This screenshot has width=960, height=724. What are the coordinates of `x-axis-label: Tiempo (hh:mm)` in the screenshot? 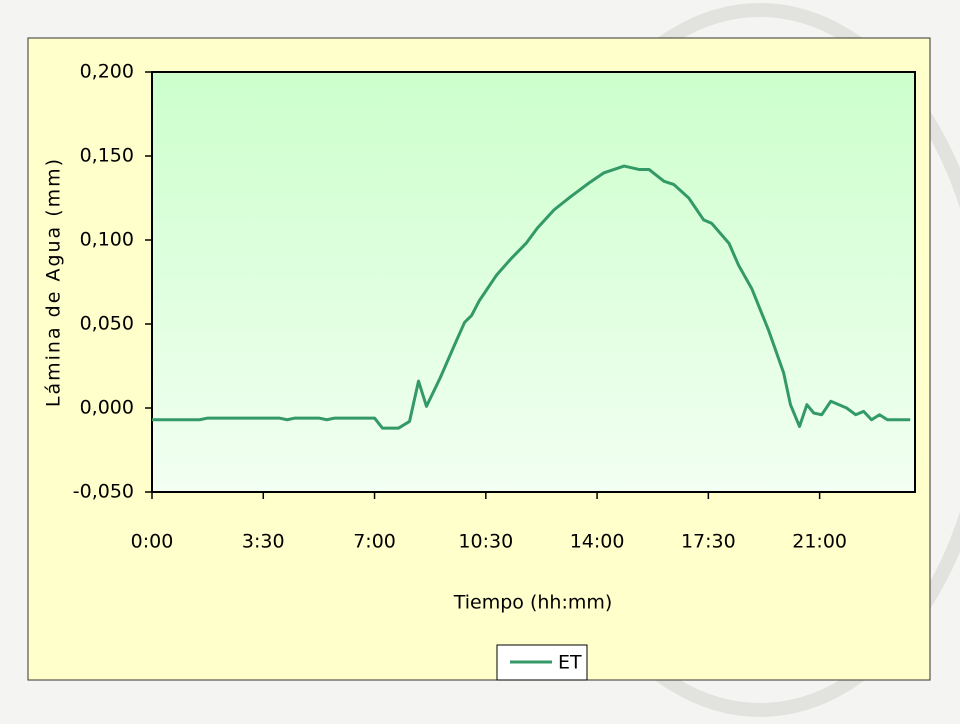 It's located at (533, 603).